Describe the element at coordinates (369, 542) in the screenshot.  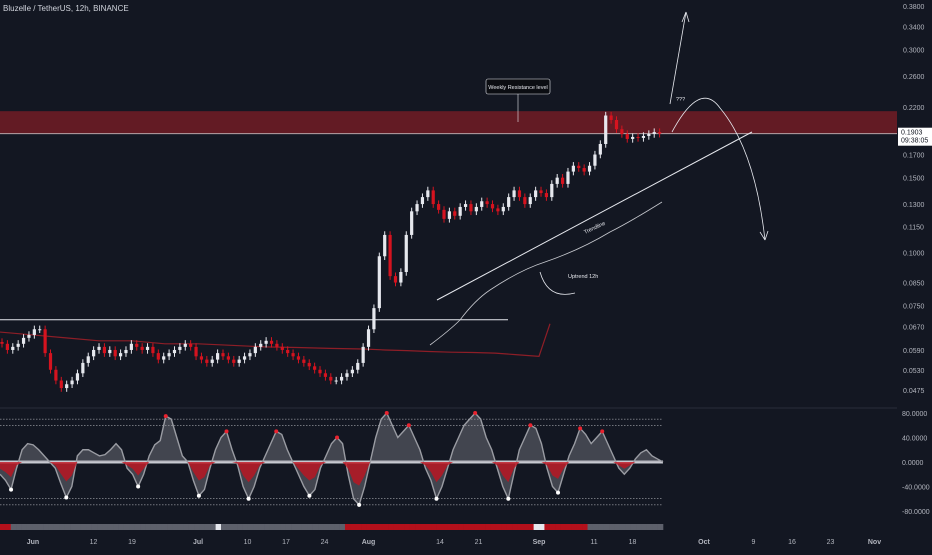
I see `time-tick-label: Aug` at that location.